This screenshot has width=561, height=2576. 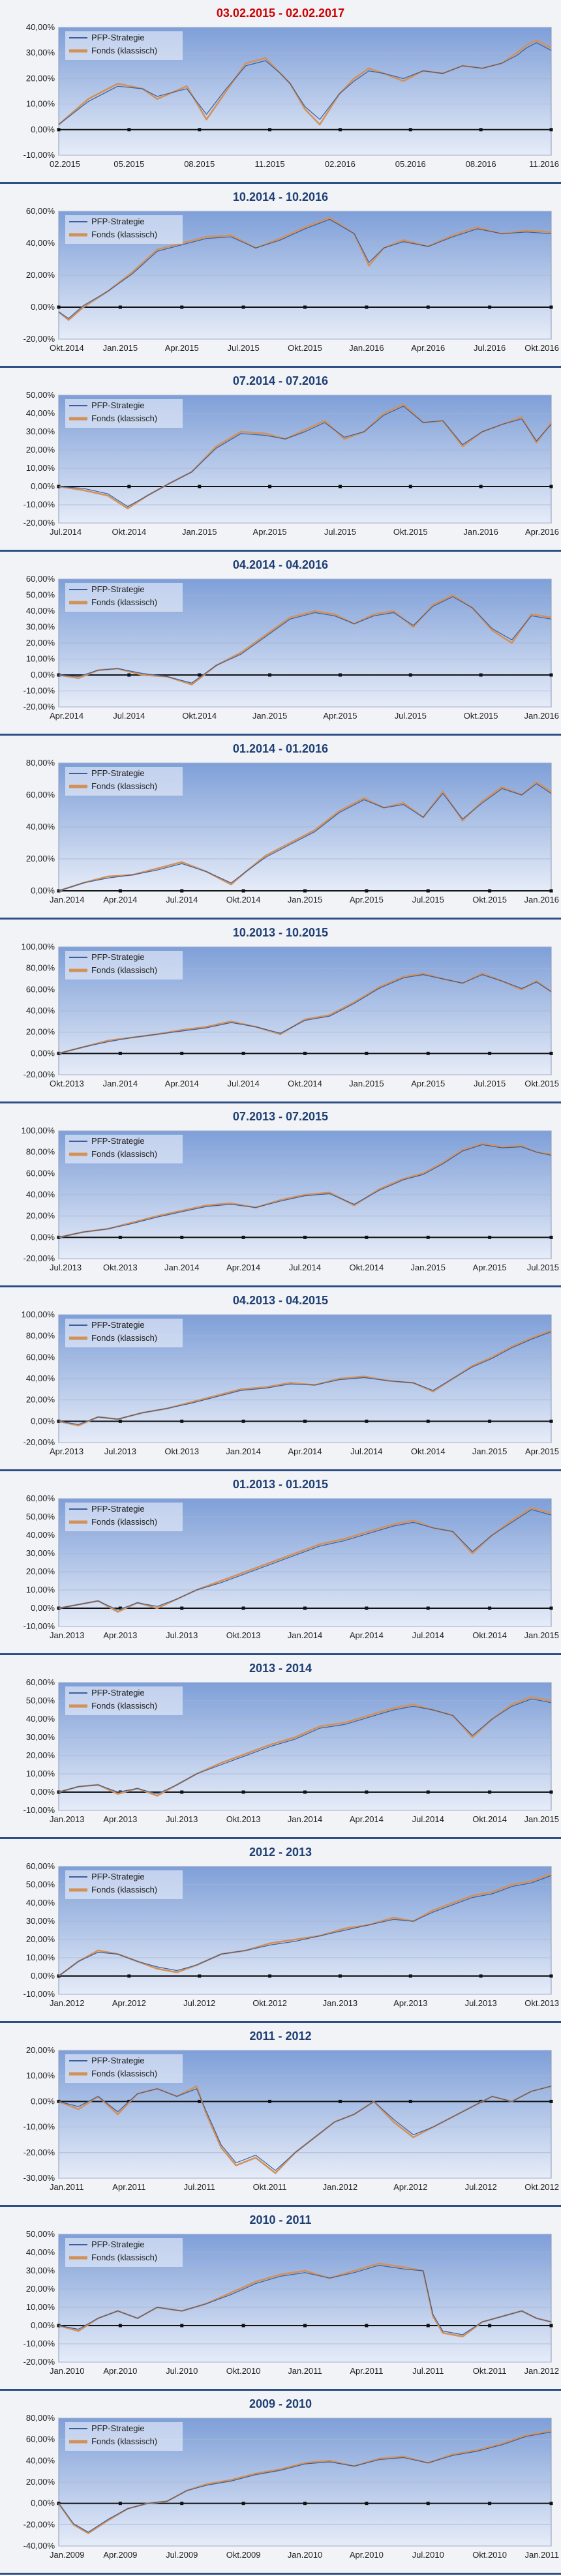 I want to click on x-tick-label: Jul.2011, so click(x=428, y=2371).